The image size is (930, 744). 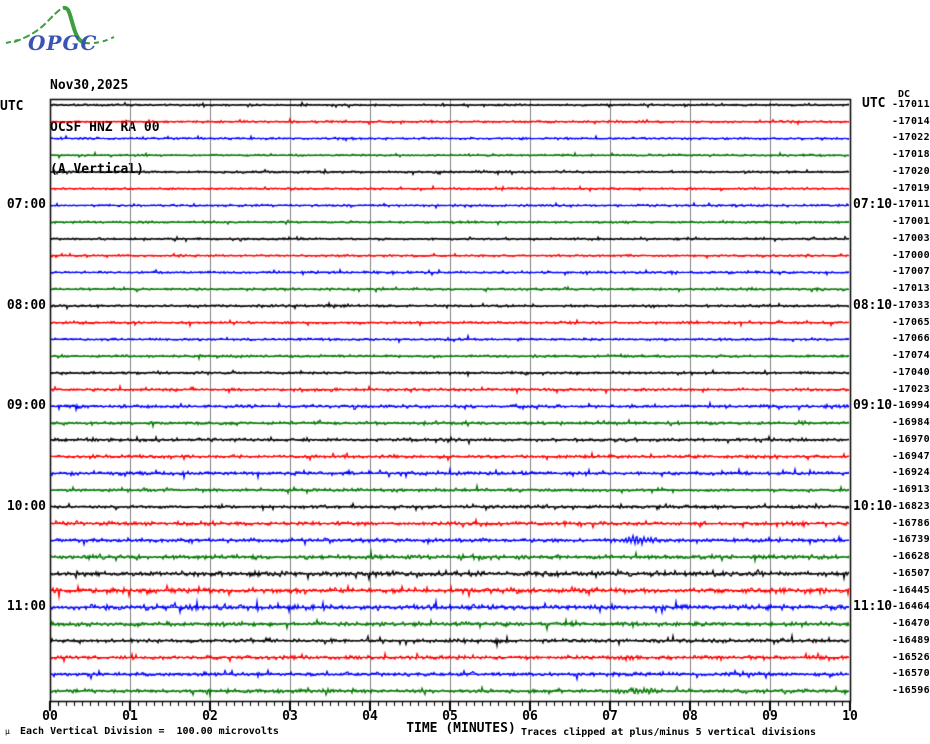 I want to click on right-hour-label: 10:10, so click(x=873, y=506).